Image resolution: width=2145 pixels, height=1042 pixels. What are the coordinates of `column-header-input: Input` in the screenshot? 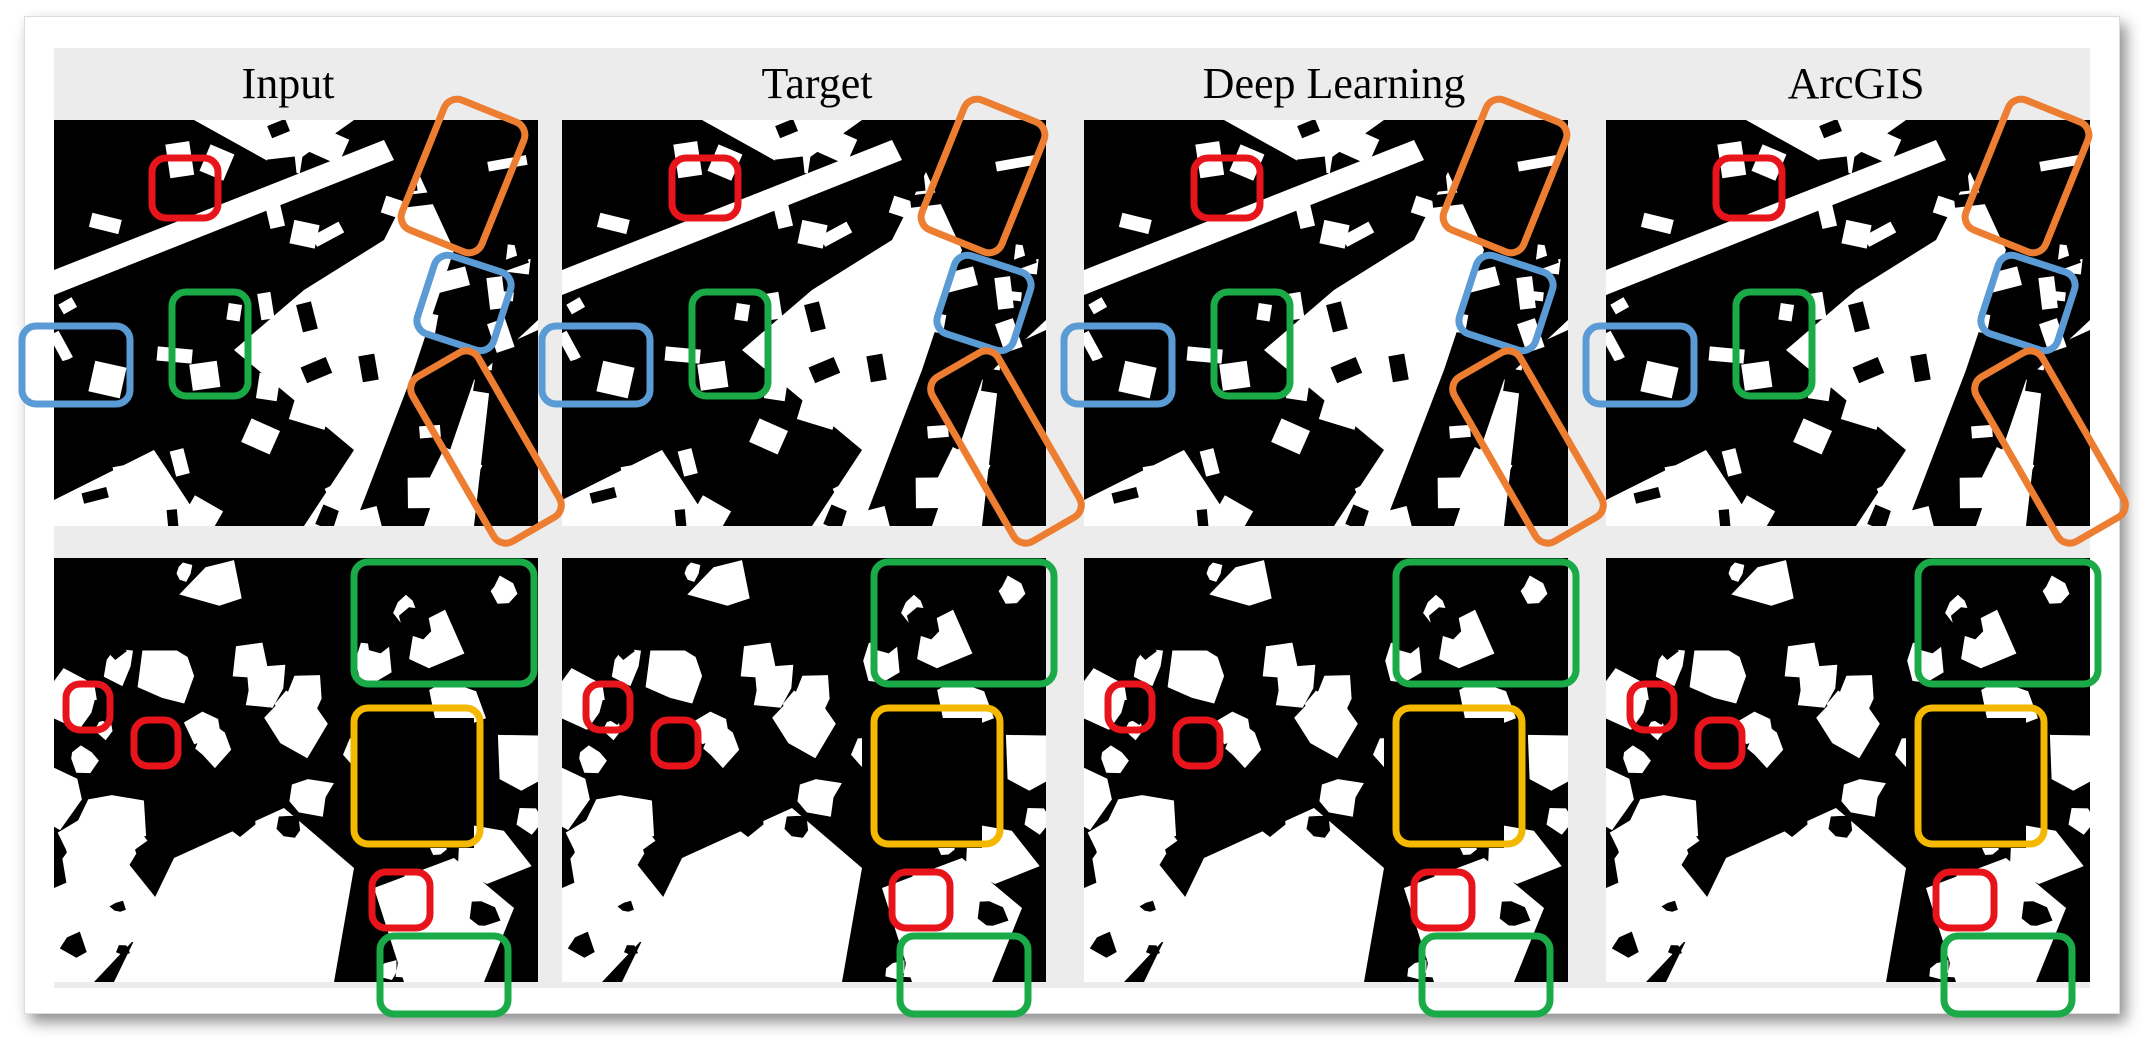 It's located at (288, 83).